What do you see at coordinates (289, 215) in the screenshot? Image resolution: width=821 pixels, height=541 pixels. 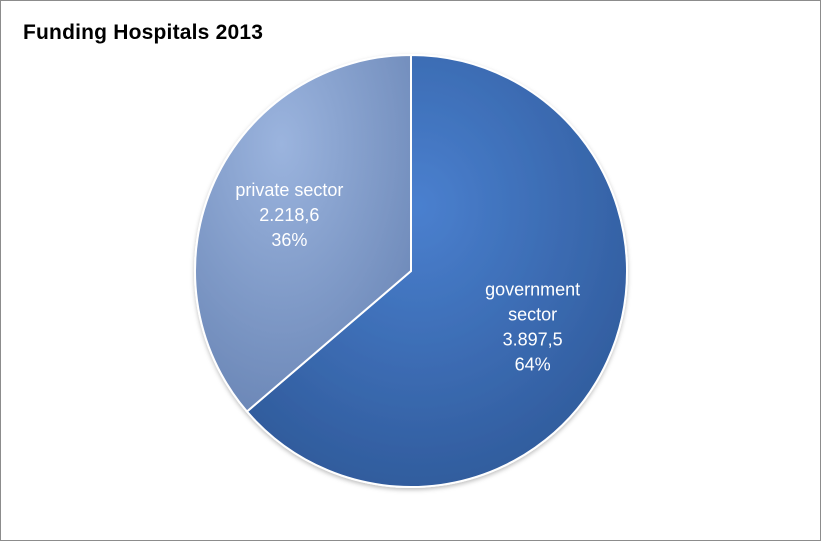 I see `data-label-private-sector: private sector 2.218,6 36%` at bounding box center [289, 215].